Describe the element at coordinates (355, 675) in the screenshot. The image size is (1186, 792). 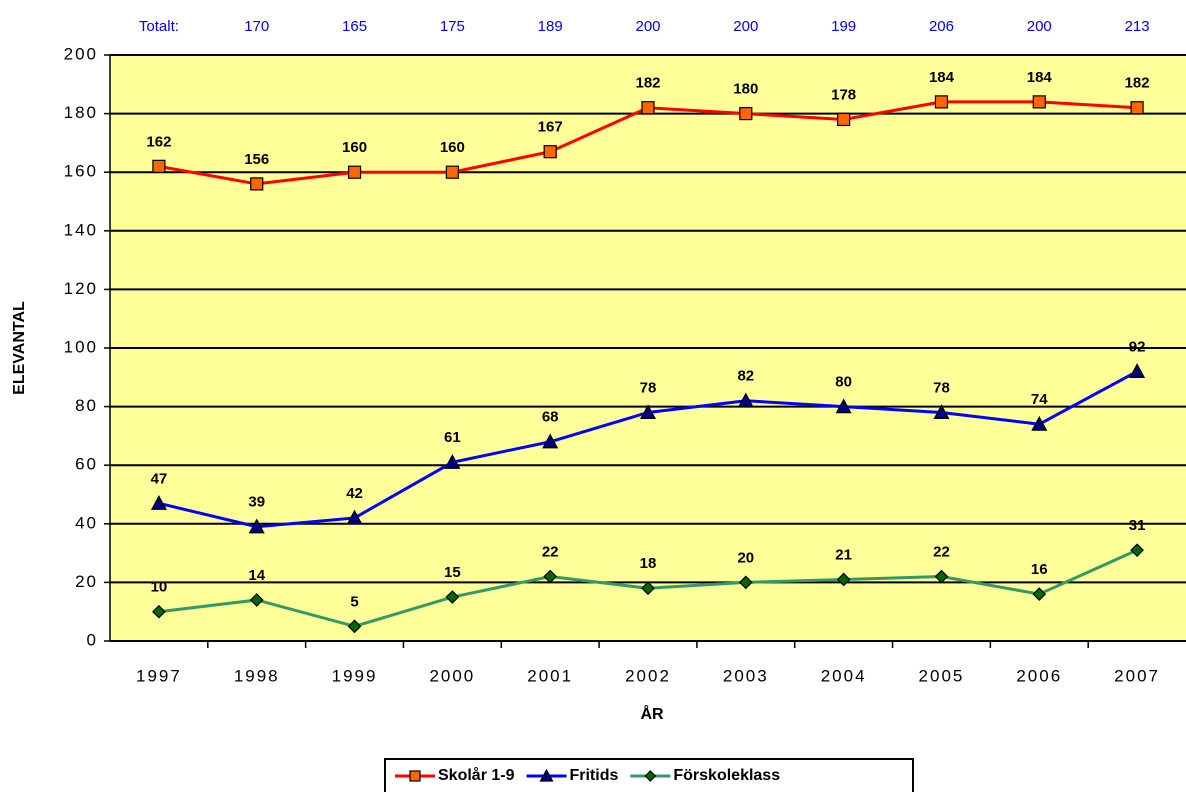
I see `x-tick-label: 1999` at that location.